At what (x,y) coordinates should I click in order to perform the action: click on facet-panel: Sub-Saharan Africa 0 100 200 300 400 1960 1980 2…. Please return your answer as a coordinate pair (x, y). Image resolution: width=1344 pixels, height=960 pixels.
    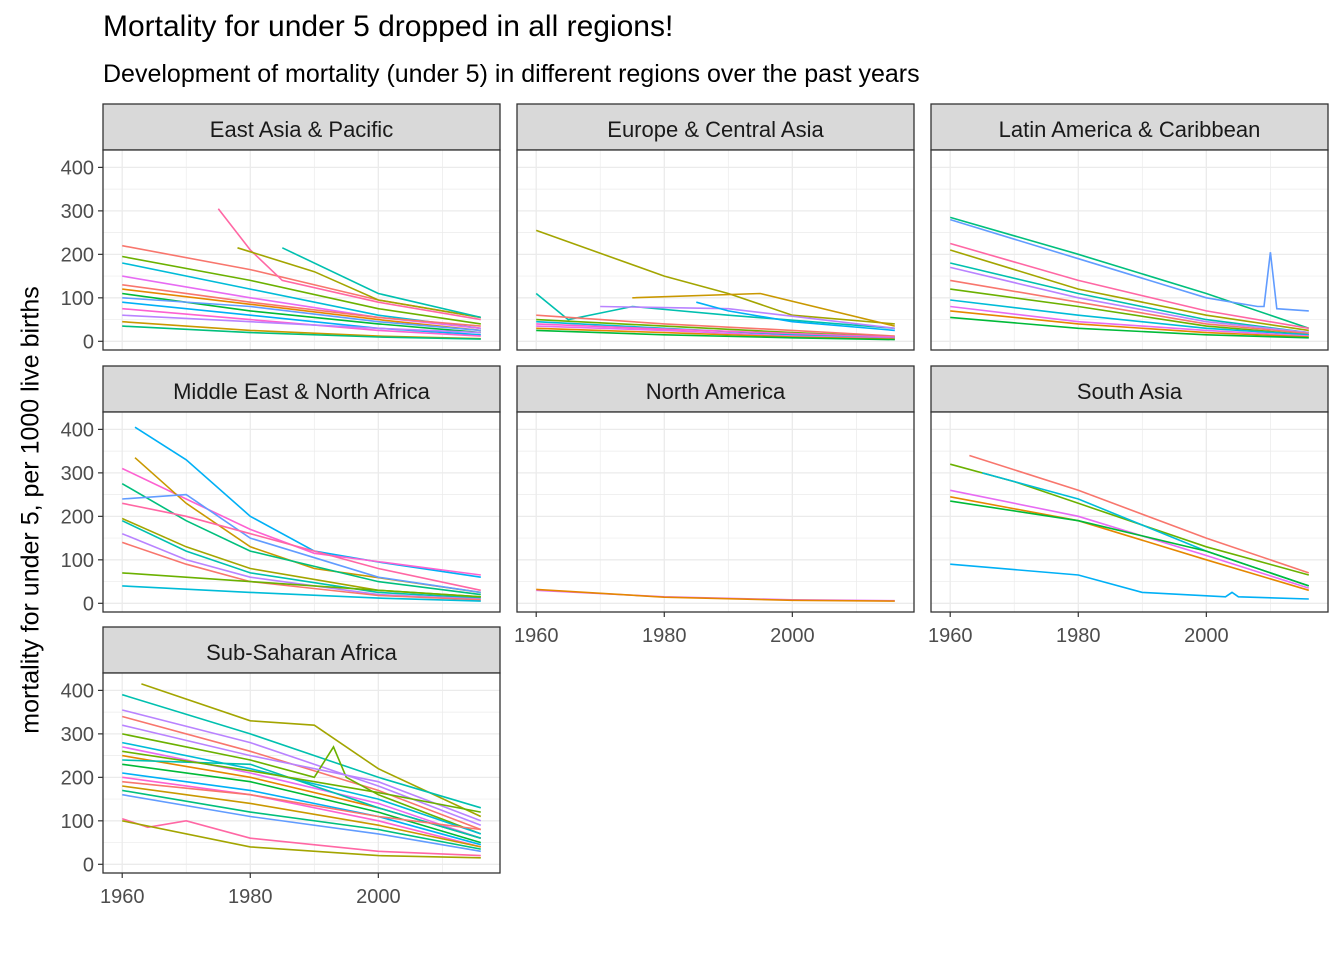
    Looking at the image, I should click on (281, 767).